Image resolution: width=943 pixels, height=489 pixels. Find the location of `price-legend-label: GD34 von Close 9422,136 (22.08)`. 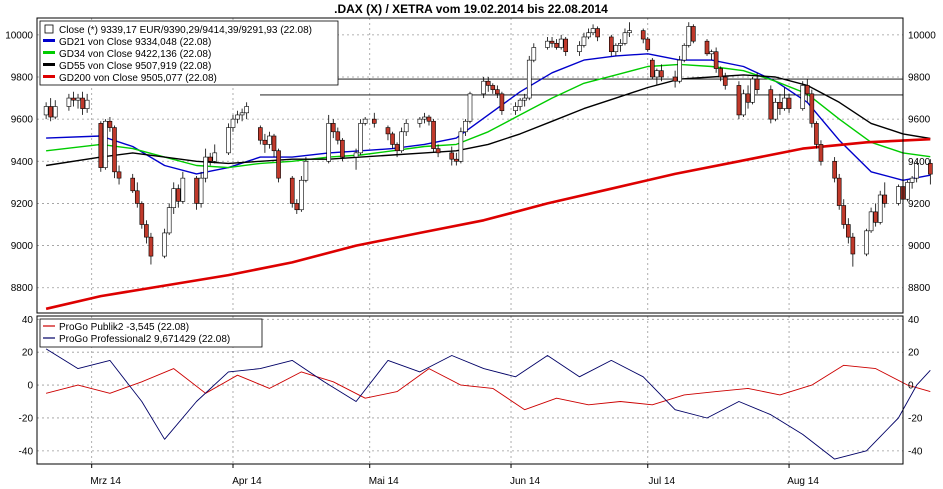

price-legend-label: GD34 von Close 9422,136 (22.08) is located at coordinates (135, 54).